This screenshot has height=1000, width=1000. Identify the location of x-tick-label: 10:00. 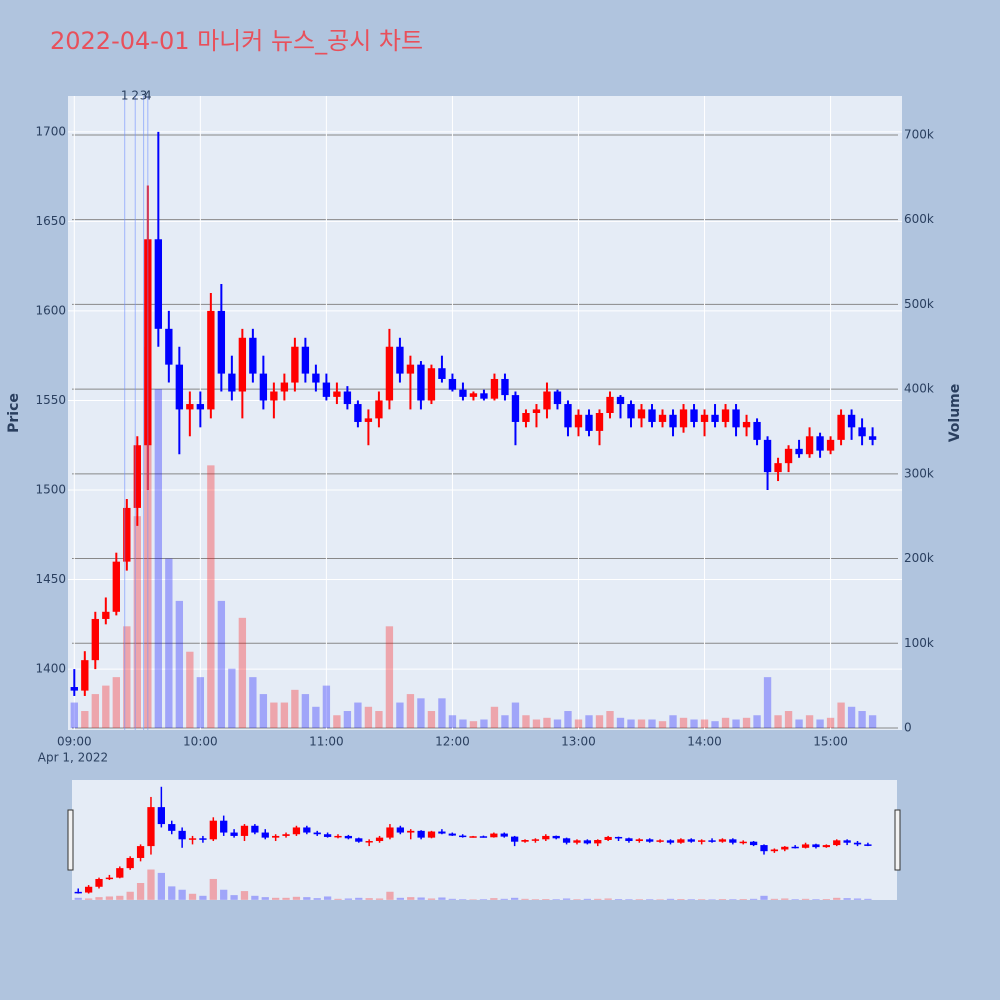
(200, 742).